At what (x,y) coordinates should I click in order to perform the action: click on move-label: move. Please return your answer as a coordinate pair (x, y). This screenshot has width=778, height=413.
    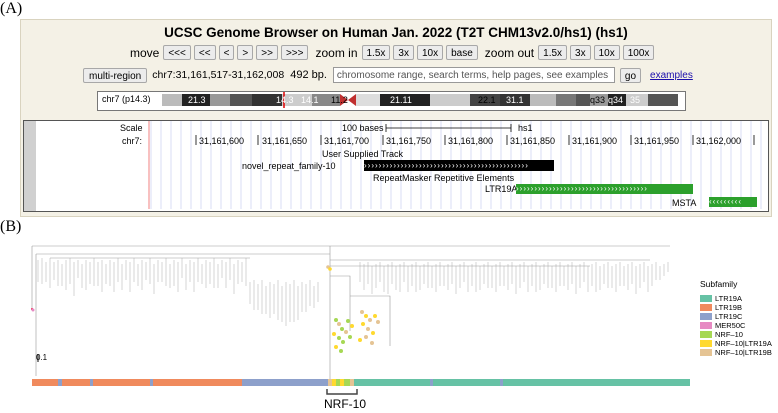
    Looking at the image, I should click on (145, 52).